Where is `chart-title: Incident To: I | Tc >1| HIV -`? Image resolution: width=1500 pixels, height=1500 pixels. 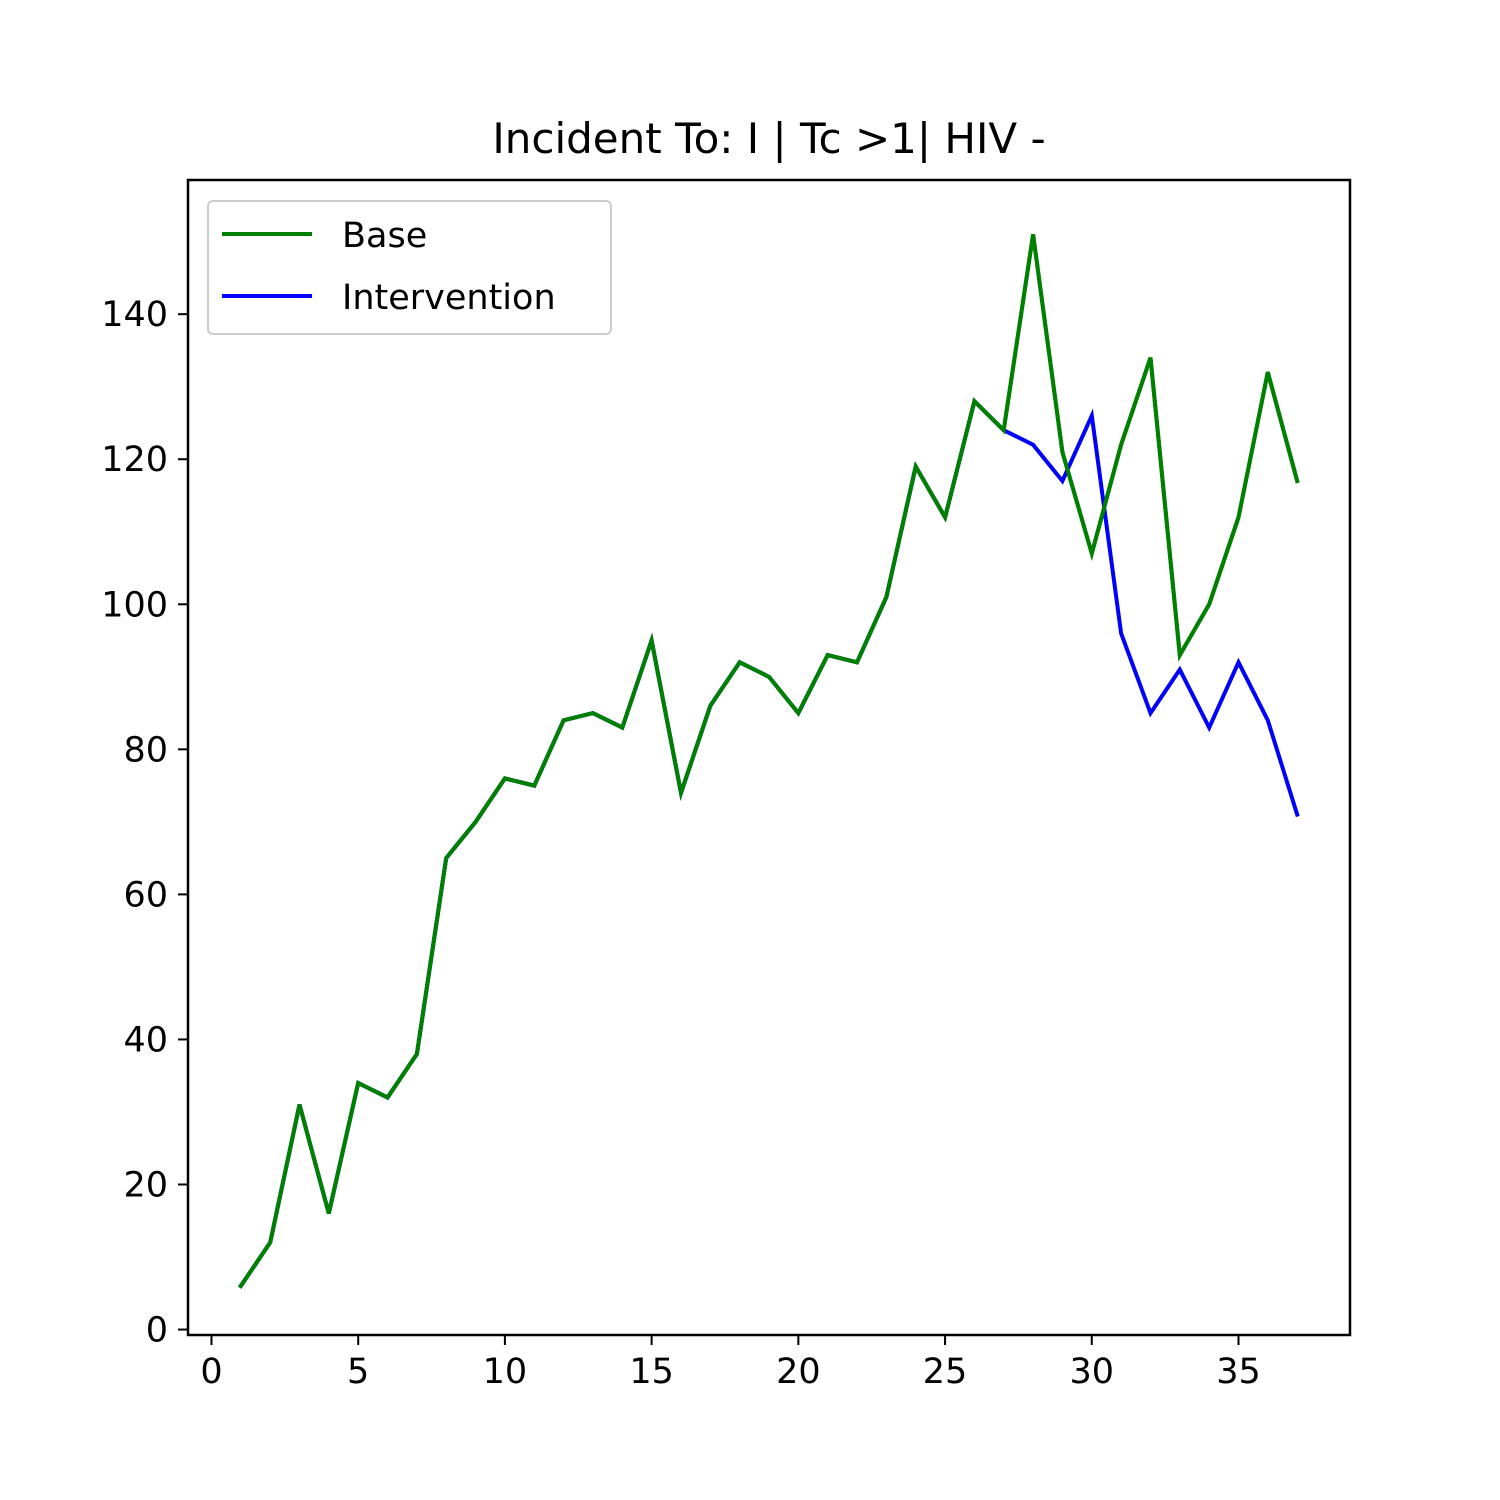
chart-title: Incident To: I | Tc >1| HIV - is located at coordinates (768, 138).